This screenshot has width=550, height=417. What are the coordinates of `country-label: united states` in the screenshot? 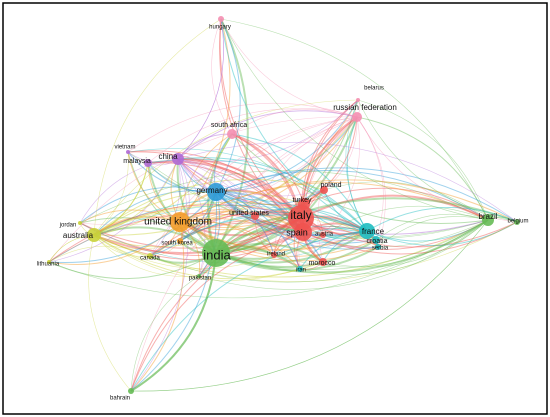 It's located at (249, 213).